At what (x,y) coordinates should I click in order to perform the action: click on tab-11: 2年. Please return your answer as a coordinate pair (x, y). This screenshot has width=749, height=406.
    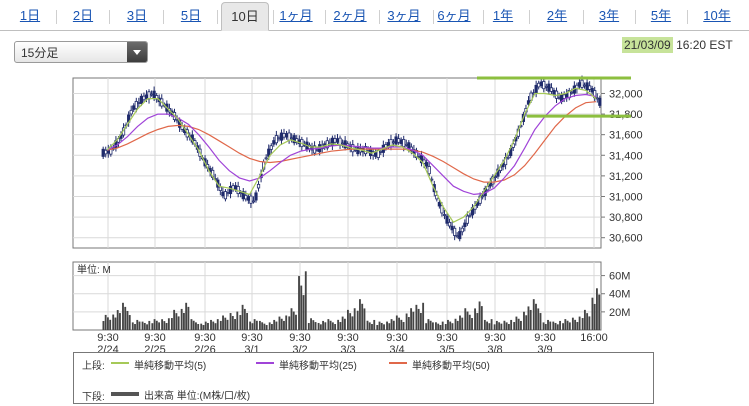
    Looking at the image, I should click on (557, 15).